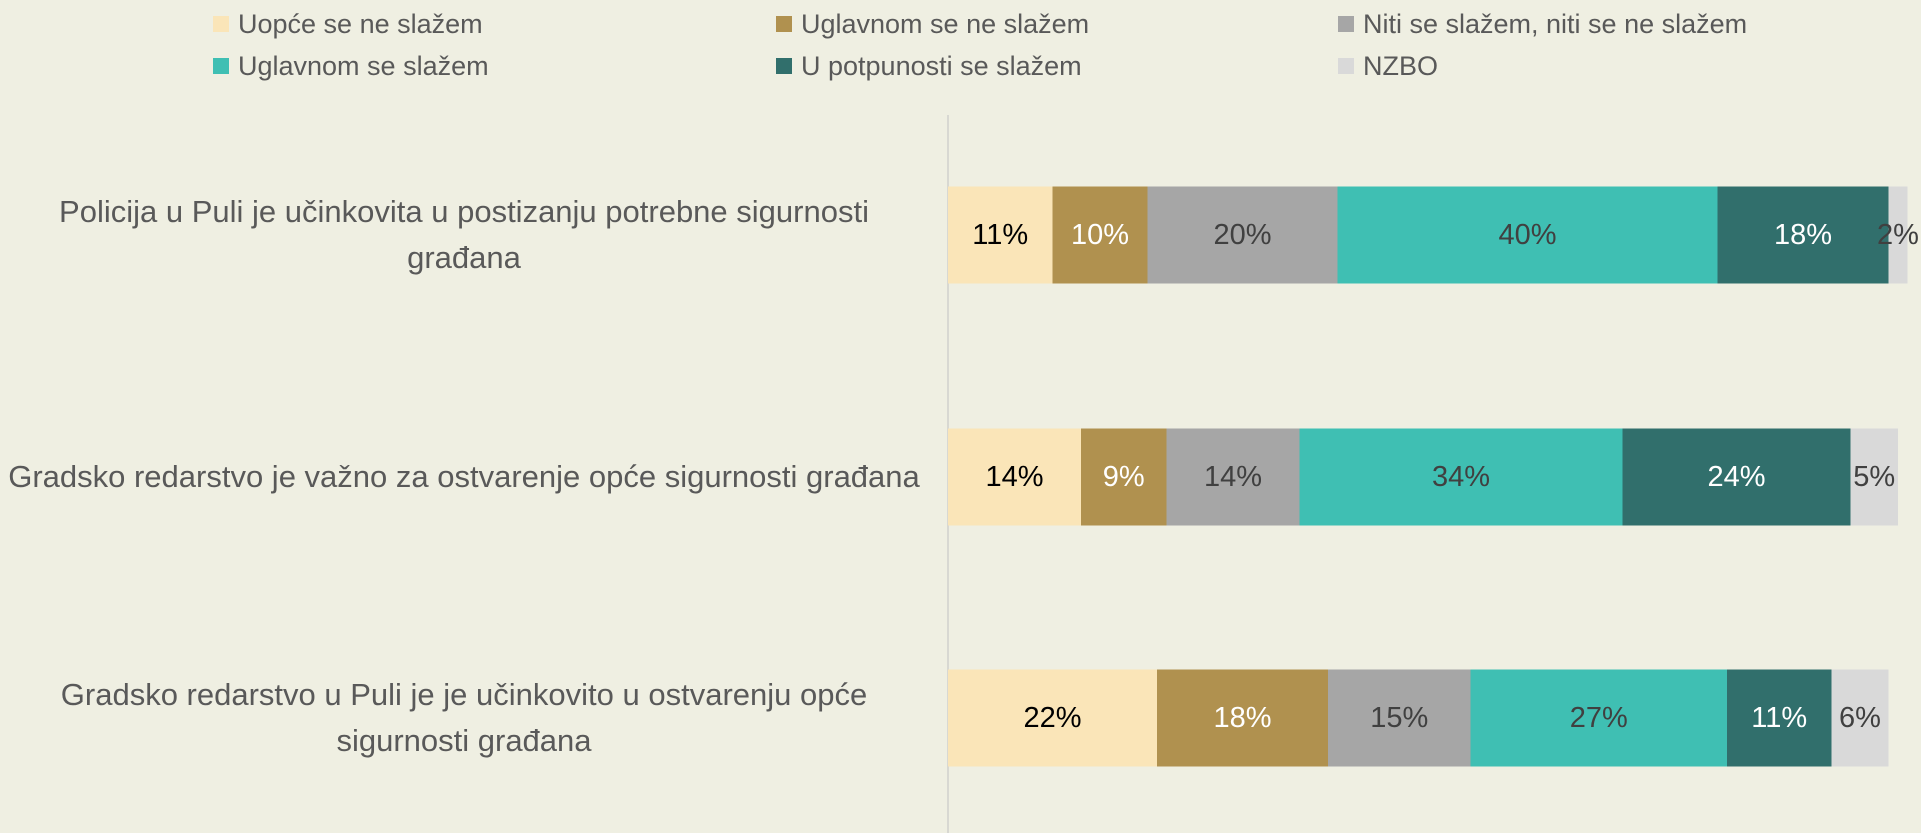  I want to click on data-label: 5%, so click(1874, 477).